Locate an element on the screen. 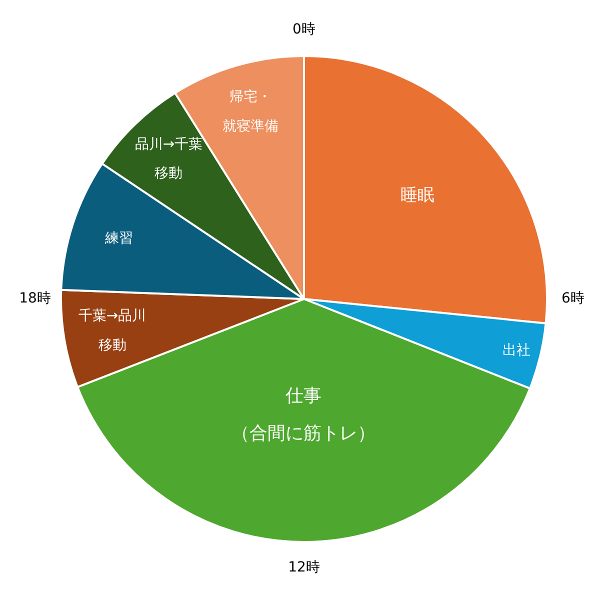 The height and width of the screenshot is (600, 600). slice-label: 千葉→品川移動 is located at coordinates (112, 331).